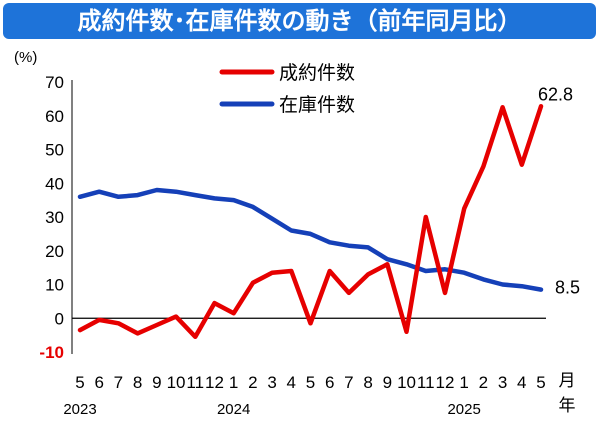 The height and width of the screenshot is (423, 599). I want to click on y-tick-label: 50, so click(54, 150).